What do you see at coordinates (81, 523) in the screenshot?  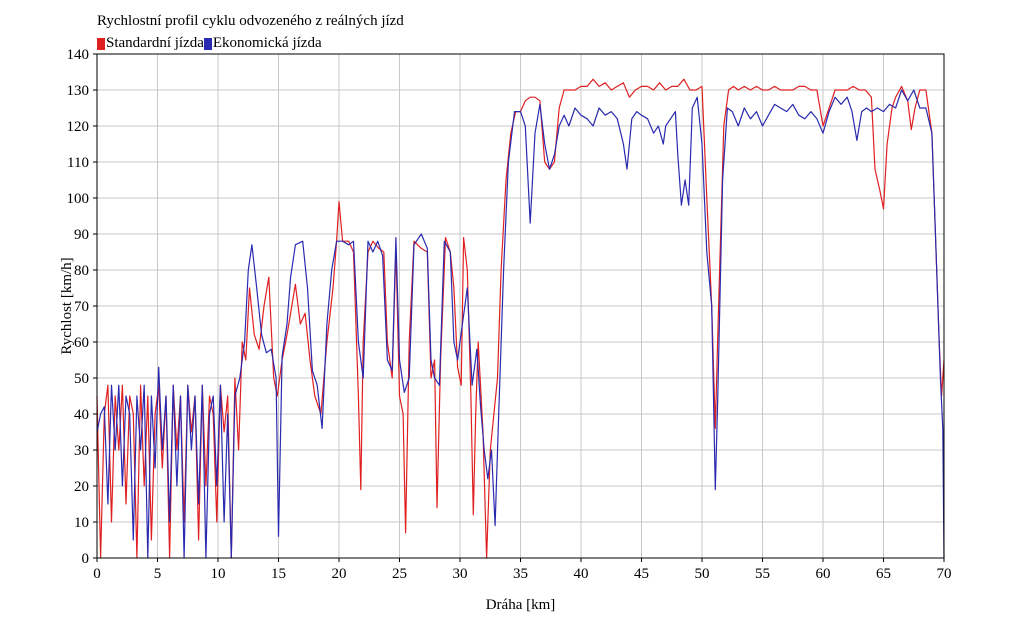 I see `y-tick-label: 10` at bounding box center [81, 523].